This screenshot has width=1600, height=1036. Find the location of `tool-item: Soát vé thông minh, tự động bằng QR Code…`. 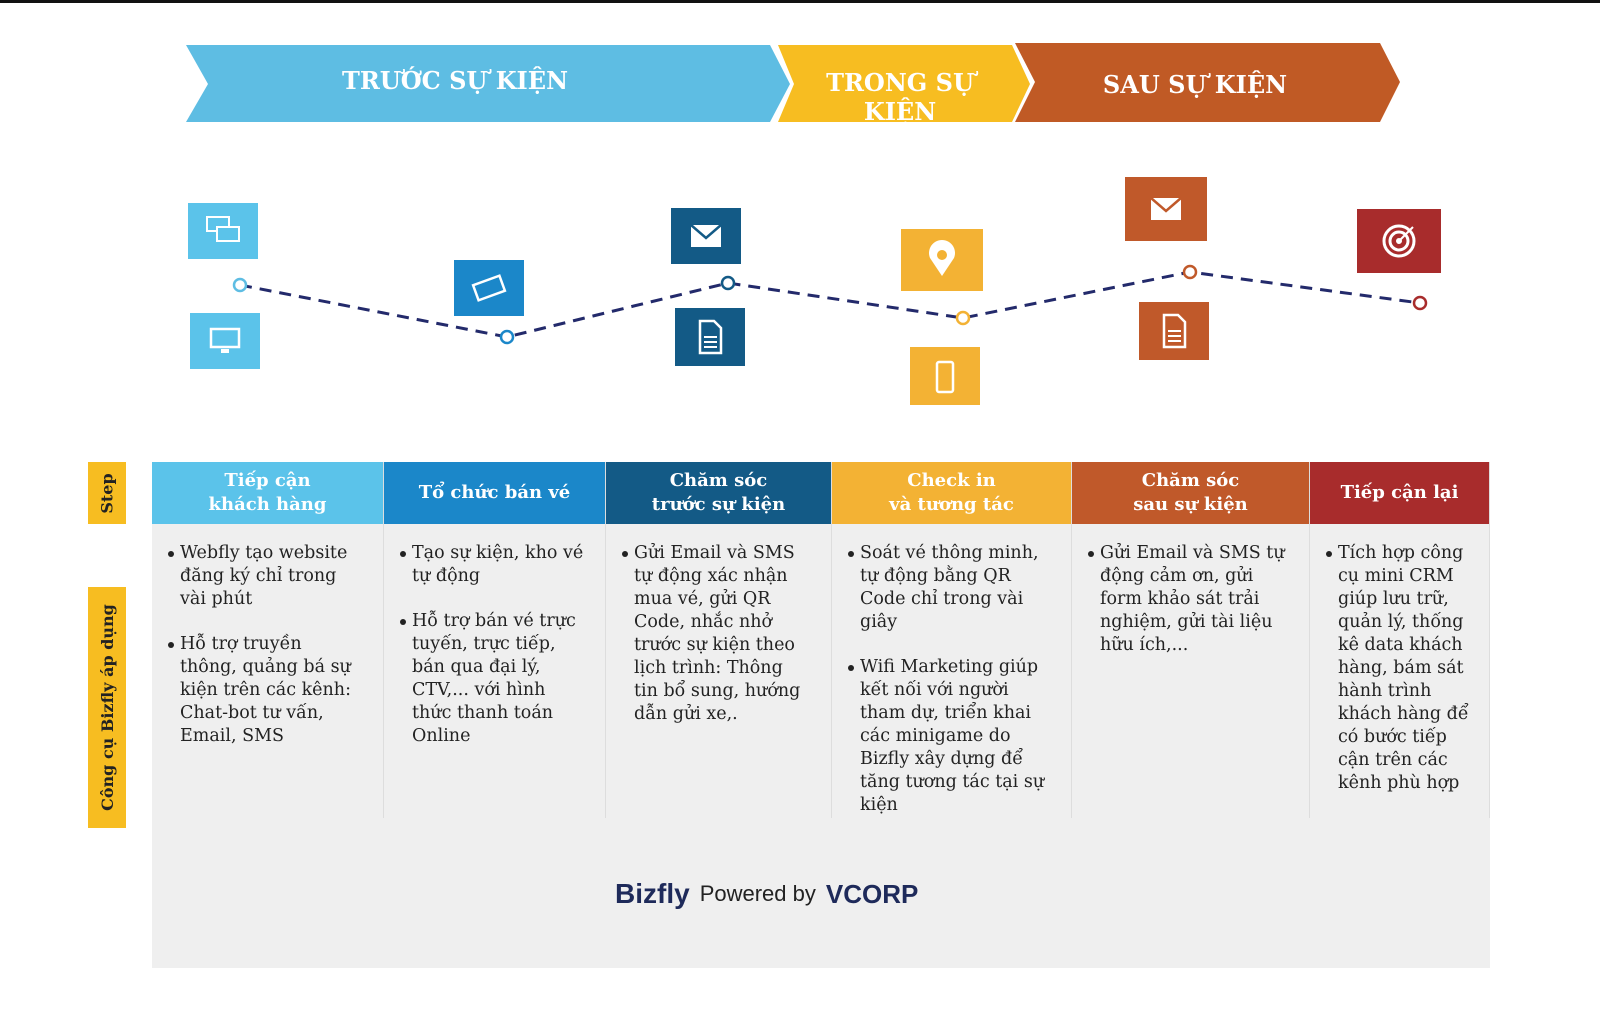

tool-item: Soát vé thông minh, tự động bằng QR Code… is located at coordinates (949, 588).